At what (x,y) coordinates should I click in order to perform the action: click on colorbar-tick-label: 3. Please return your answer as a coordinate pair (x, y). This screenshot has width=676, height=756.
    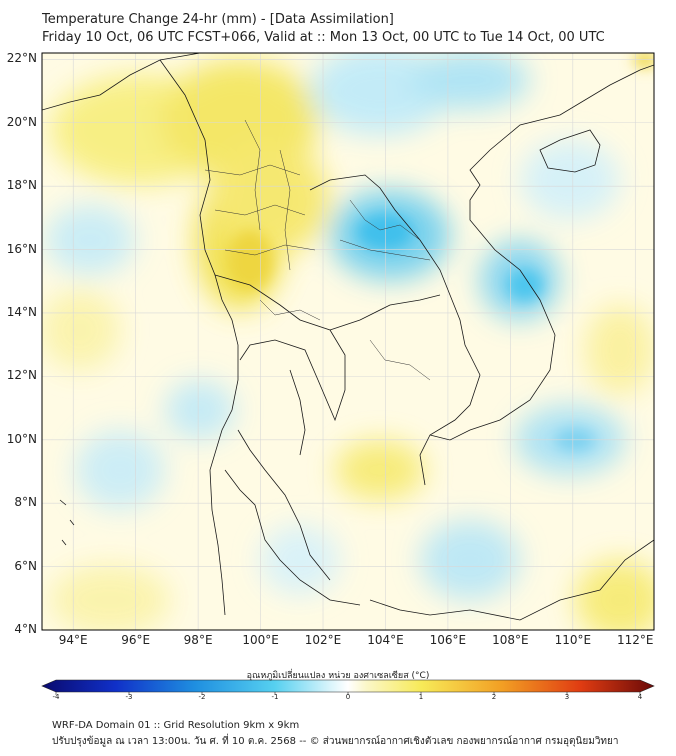
    Looking at the image, I should click on (567, 697).